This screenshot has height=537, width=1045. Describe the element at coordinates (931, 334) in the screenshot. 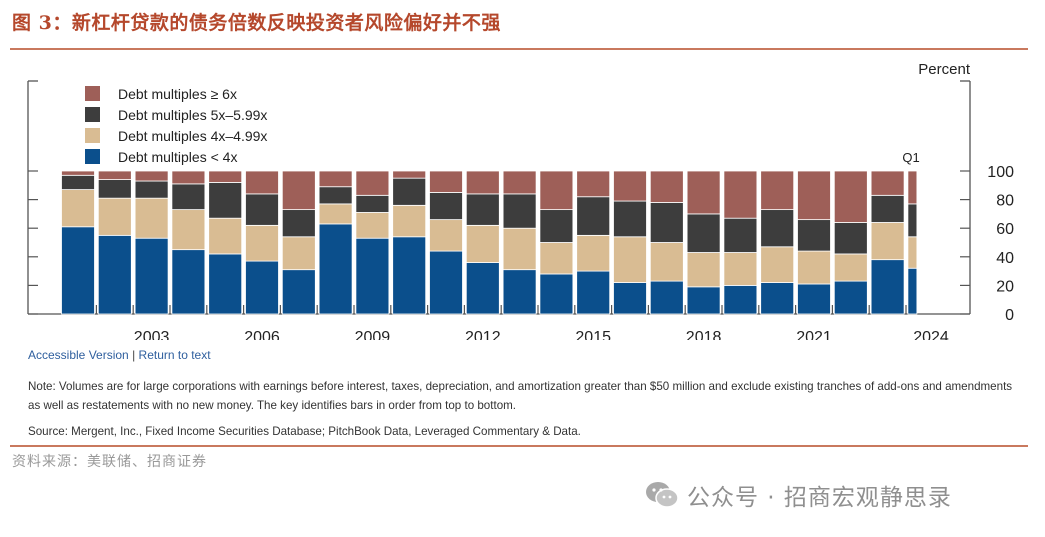

I see `x-tick-label: 2024` at that location.